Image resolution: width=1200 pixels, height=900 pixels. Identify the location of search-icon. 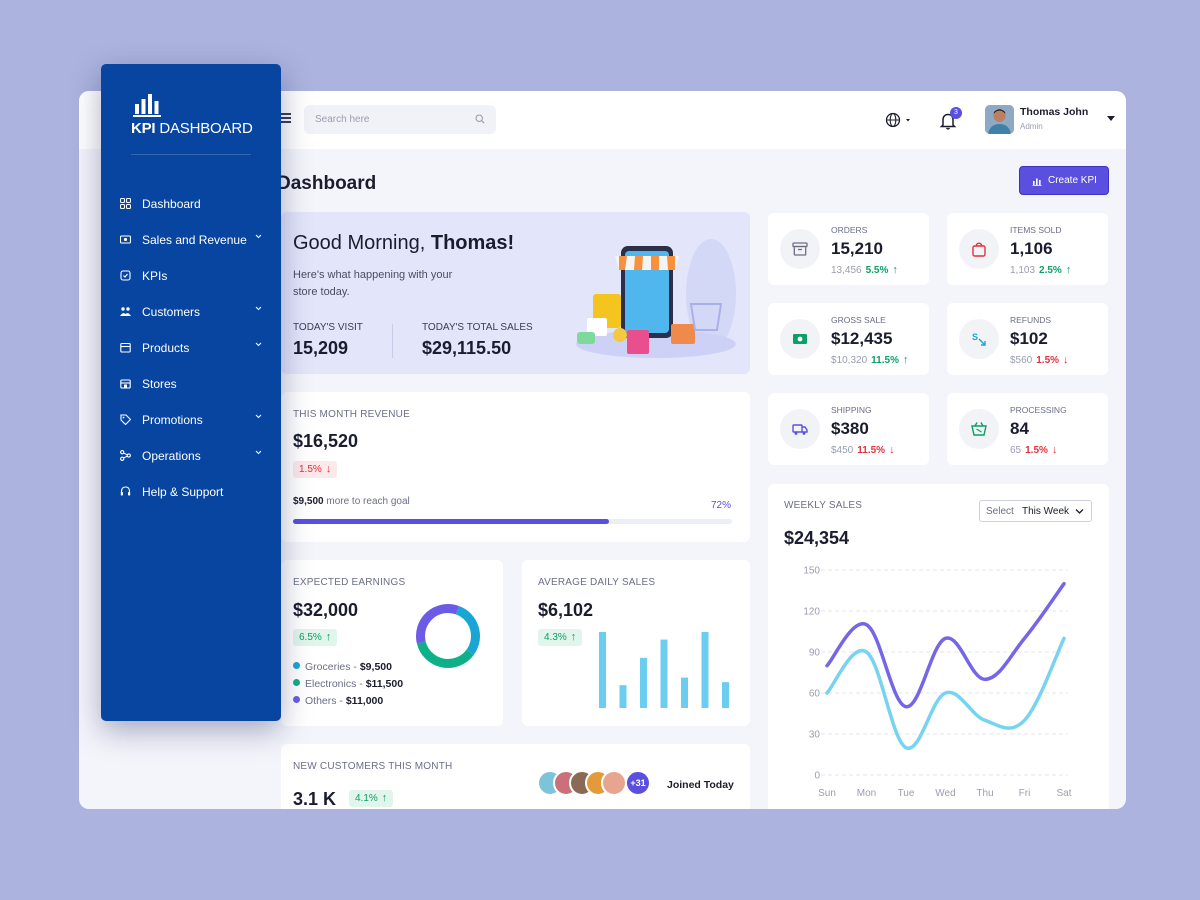
(480, 119).